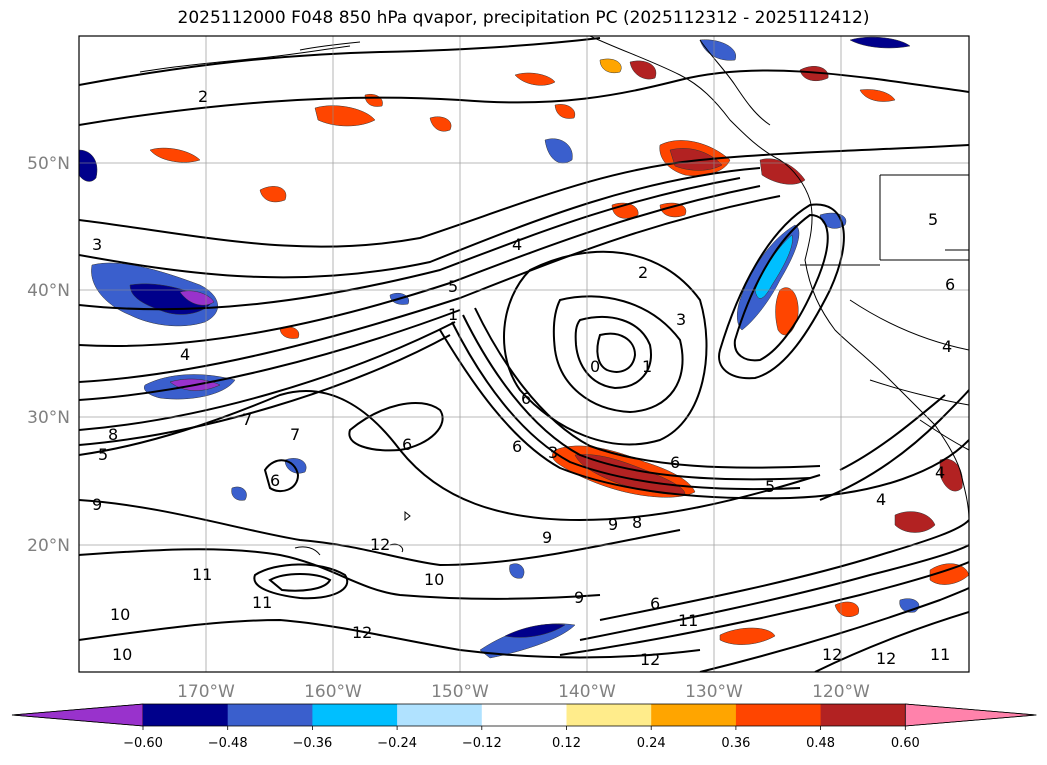  Describe the element at coordinates (48, 418) in the screenshot. I see `lat-label-30n: 30°N` at that location.